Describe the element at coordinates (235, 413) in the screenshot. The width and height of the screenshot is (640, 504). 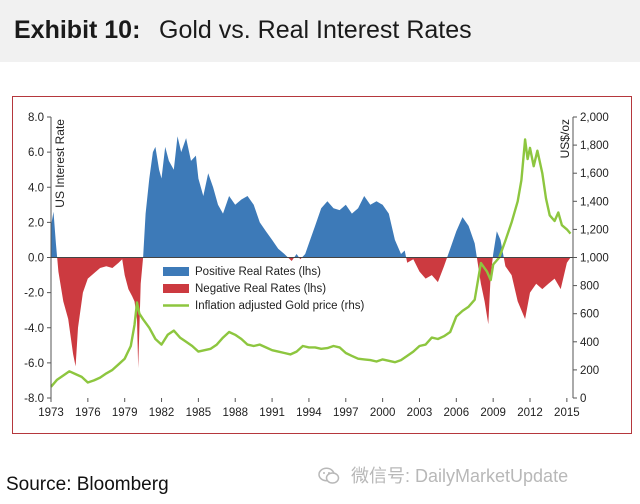
I see `x-tick-label: 1988` at that location.